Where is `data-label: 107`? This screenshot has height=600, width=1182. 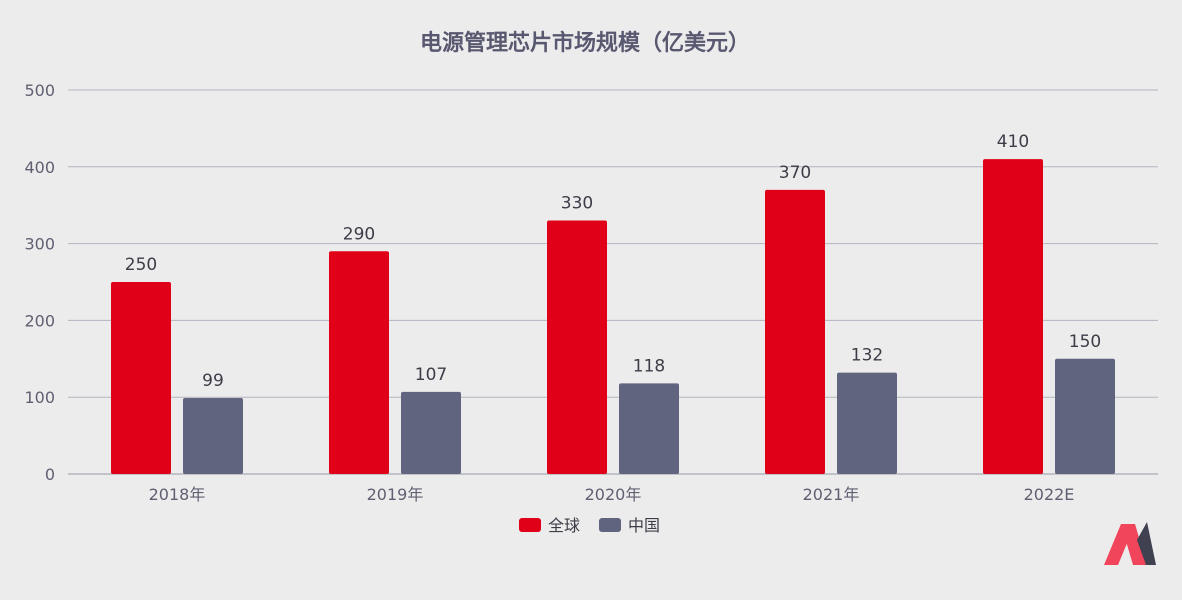
data-label: 107 is located at coordinates (431, 375).